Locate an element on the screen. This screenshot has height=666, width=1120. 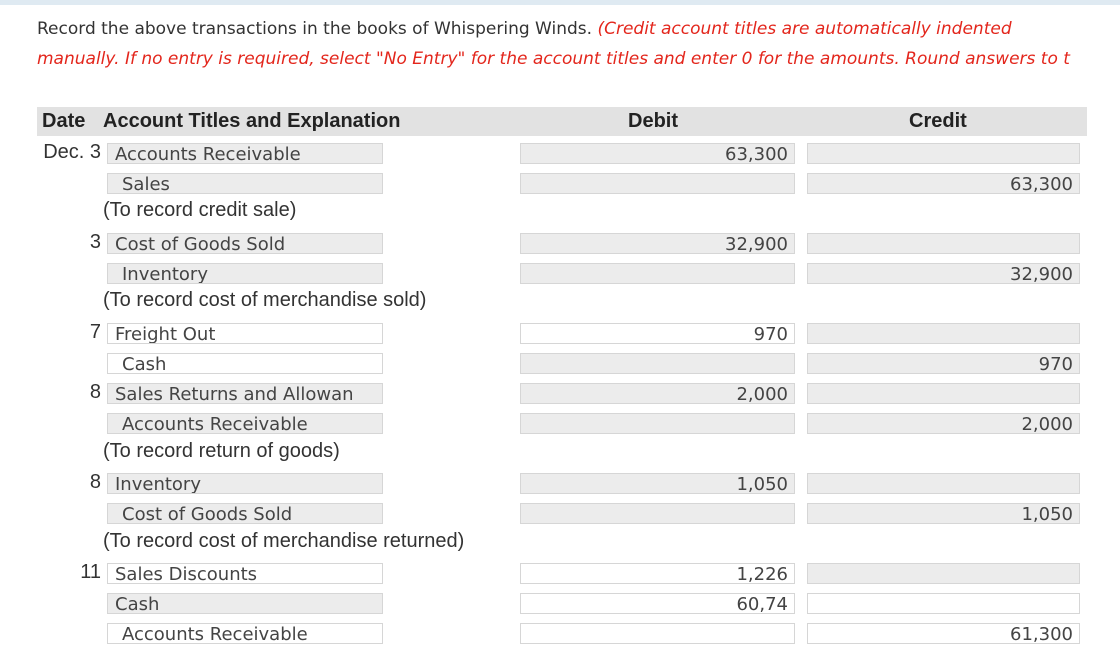
credit-field: 61,300 is located at coordinates (943, 633).